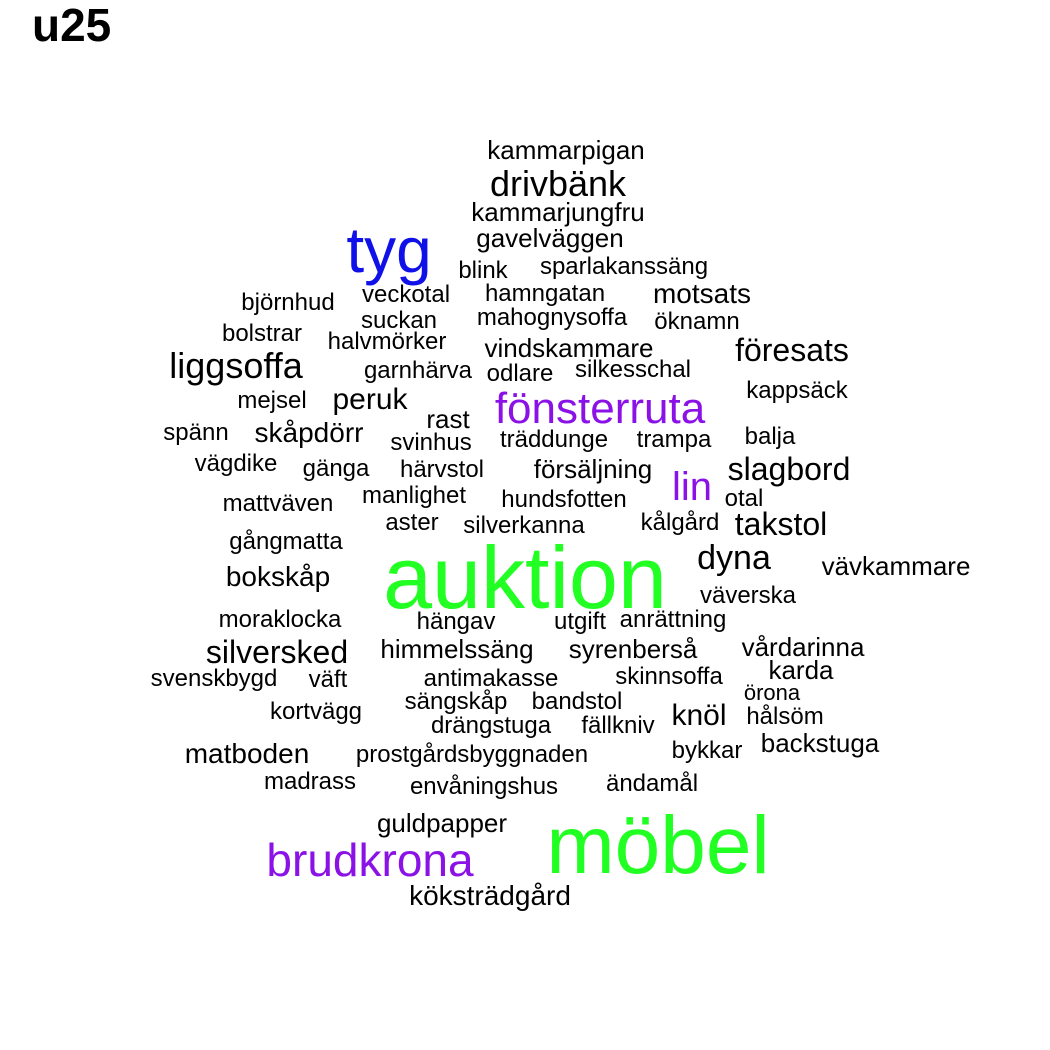 The width and height of the screenshot is (1050, 1050). I want to click on word-silverkanna: silverkanna, so click(524, 525).